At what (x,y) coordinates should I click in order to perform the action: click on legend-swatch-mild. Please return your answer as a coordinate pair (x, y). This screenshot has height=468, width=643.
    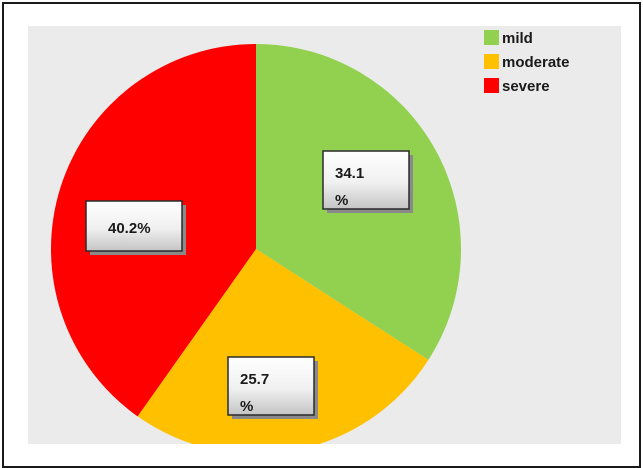
    Looking at the image, I should click on (491, 37).